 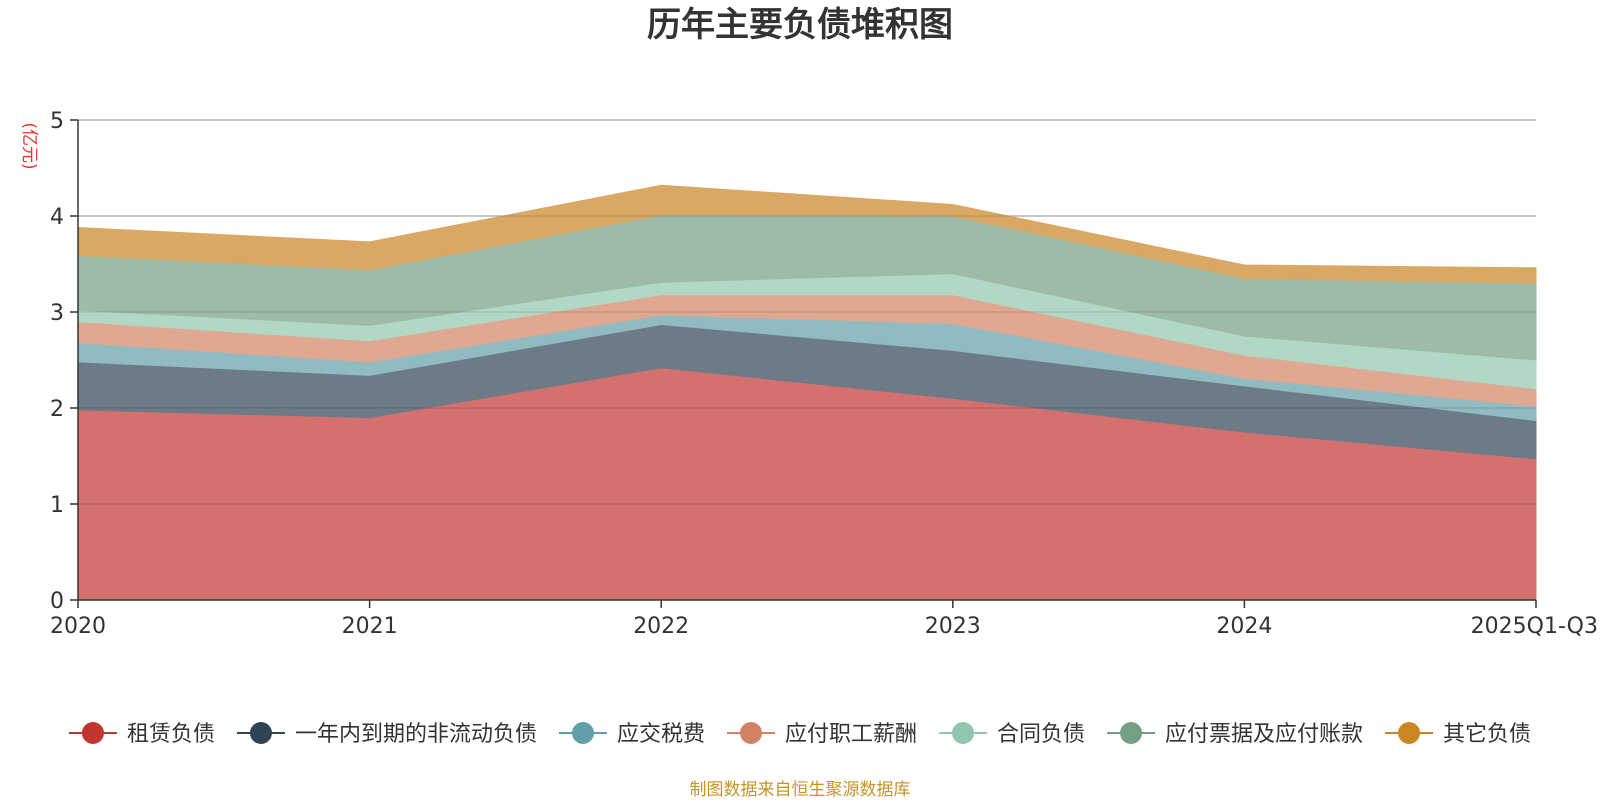 I want to click on y-tick-label: 5, so click(x=57, y=121).